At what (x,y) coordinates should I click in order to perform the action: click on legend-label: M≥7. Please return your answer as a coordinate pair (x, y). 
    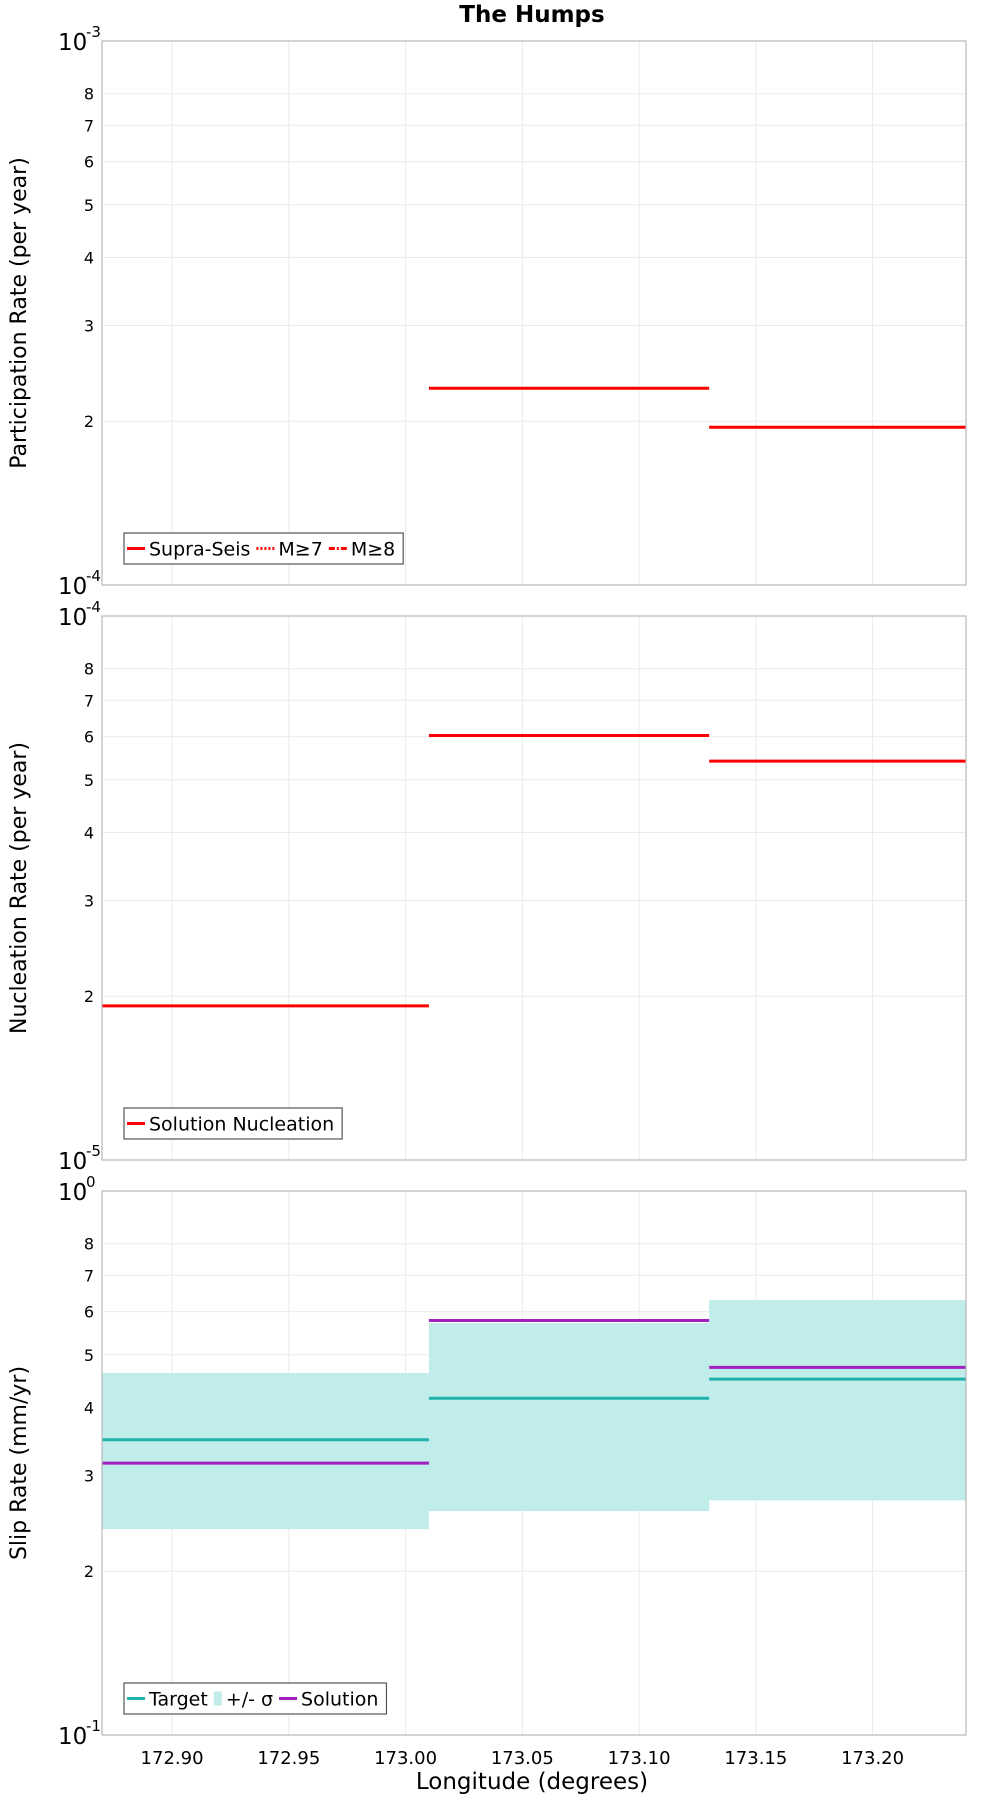
    Looking at the image, I should click on (300, 550).